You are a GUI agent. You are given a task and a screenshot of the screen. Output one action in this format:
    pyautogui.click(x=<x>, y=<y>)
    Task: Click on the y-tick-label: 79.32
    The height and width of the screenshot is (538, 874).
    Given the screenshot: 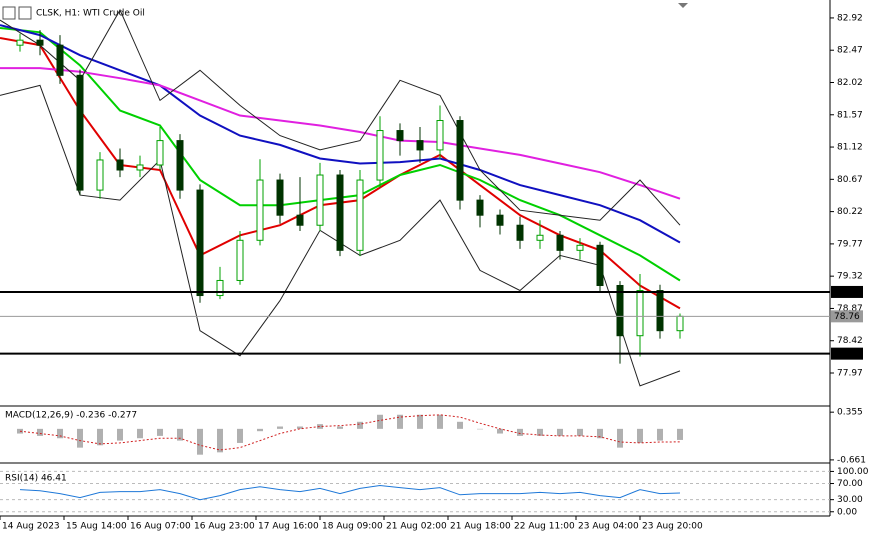 What is the action you would take?
    pyautogui.click(x=850, y=277)
    